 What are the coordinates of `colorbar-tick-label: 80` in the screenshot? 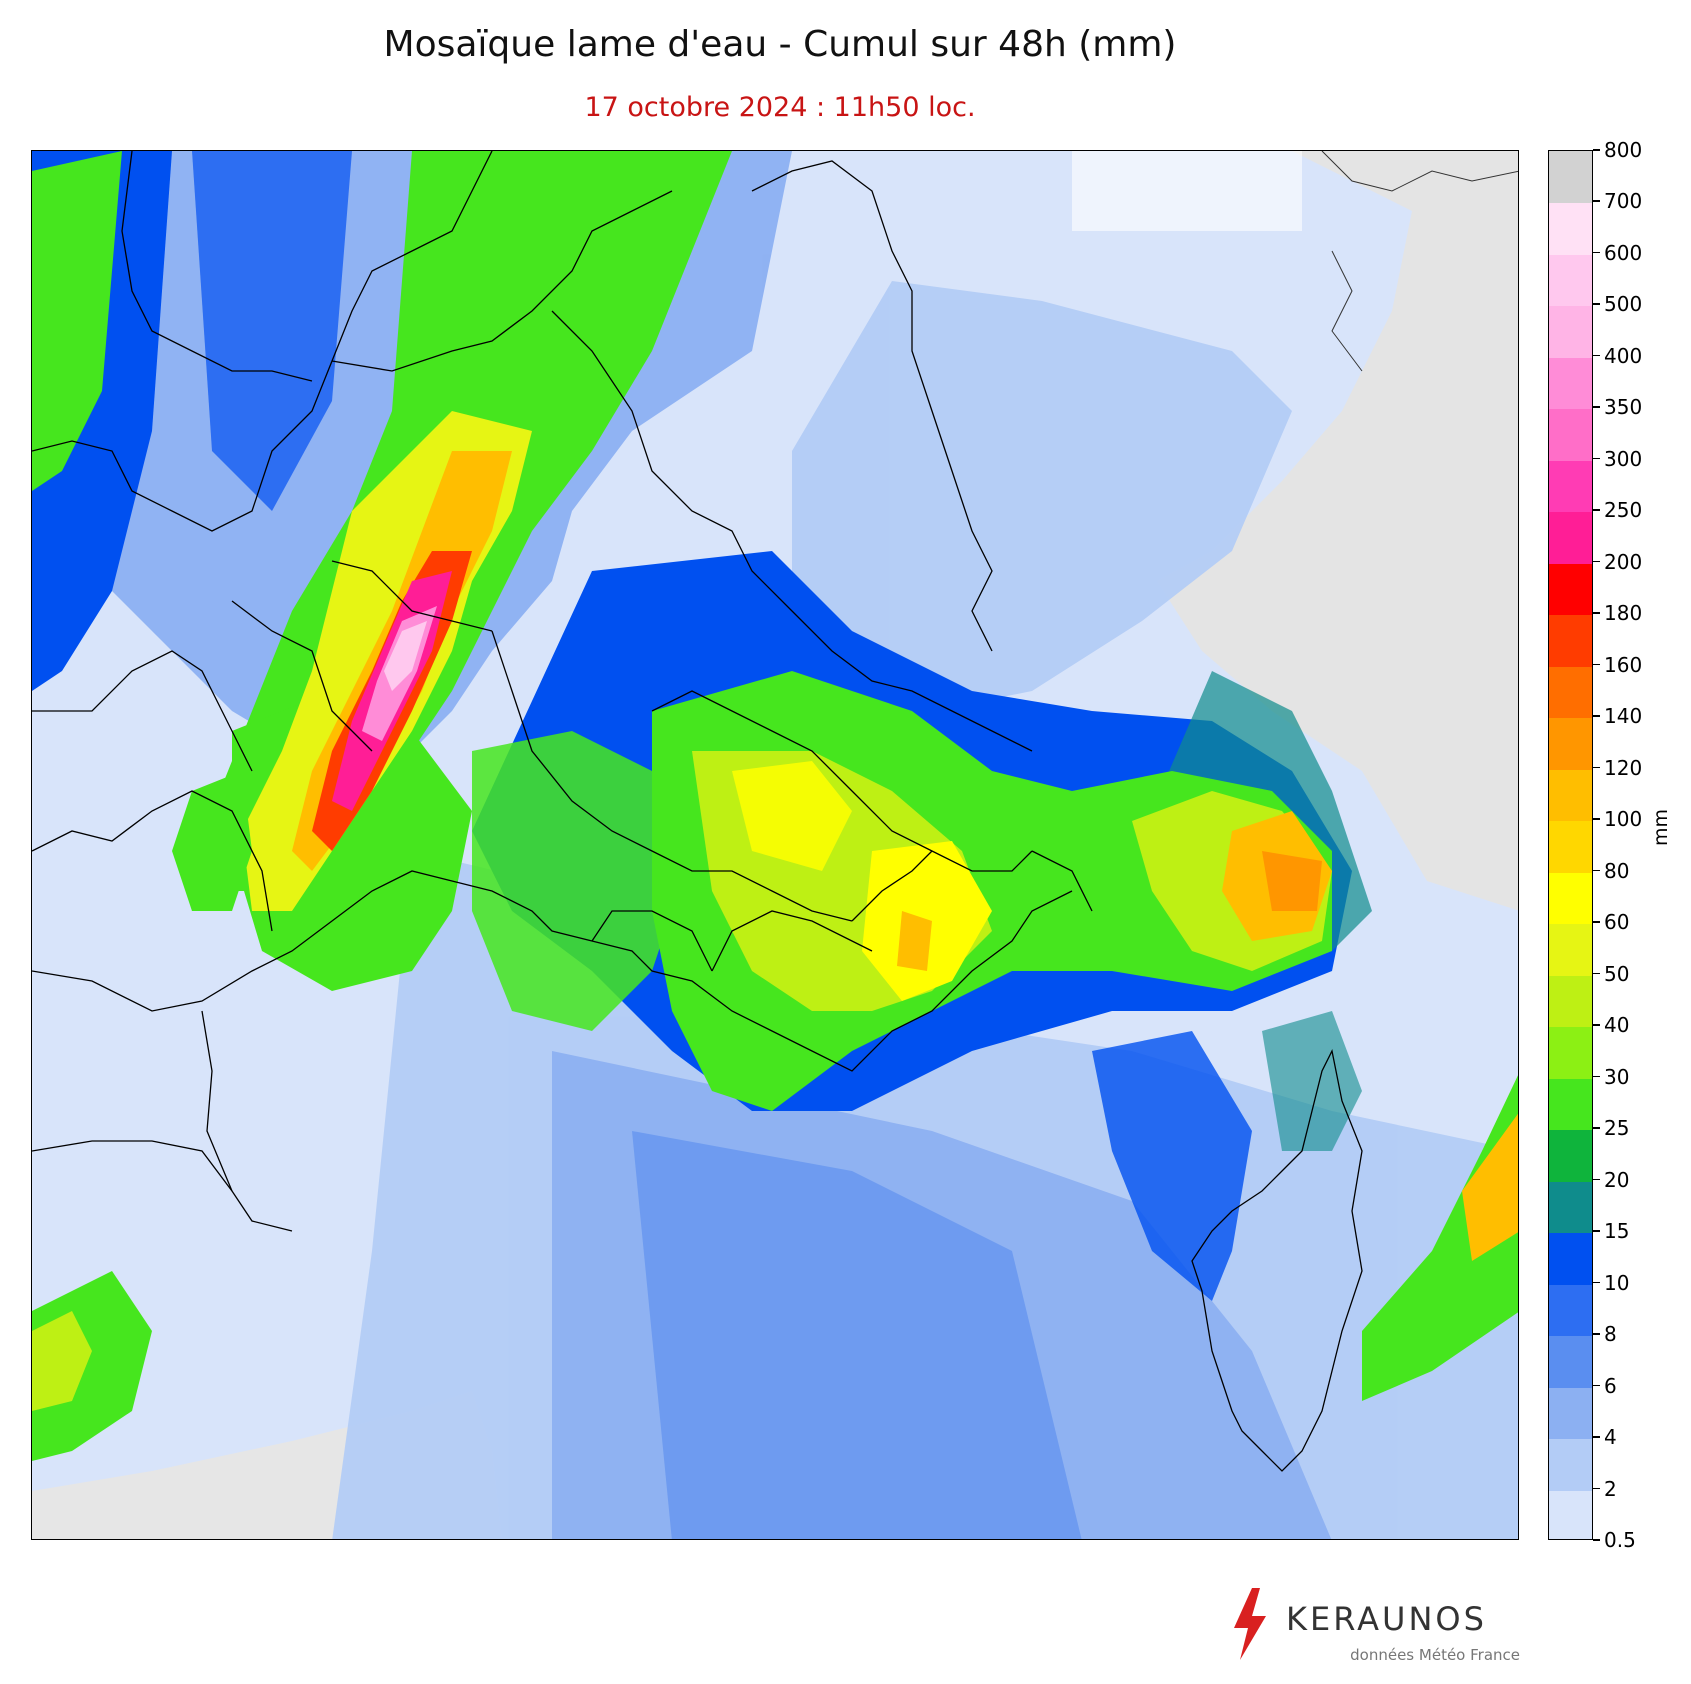 It's located at (1617, 870).